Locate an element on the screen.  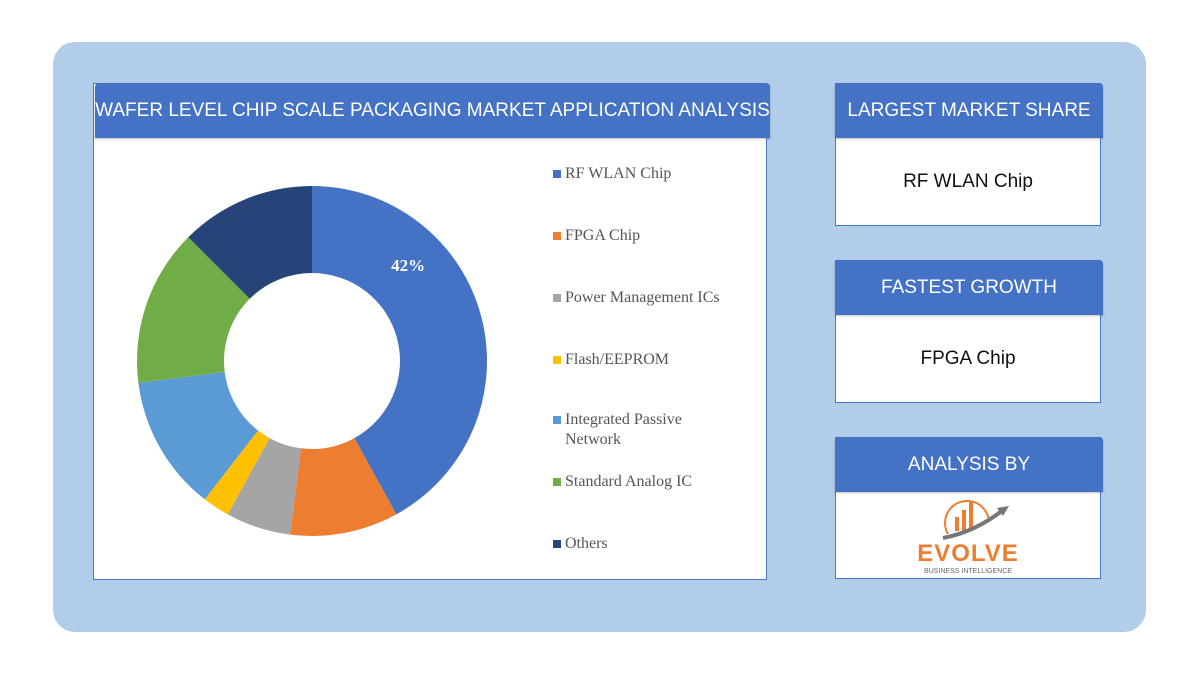
data-label: 42% is located at coordinates (408, 265).